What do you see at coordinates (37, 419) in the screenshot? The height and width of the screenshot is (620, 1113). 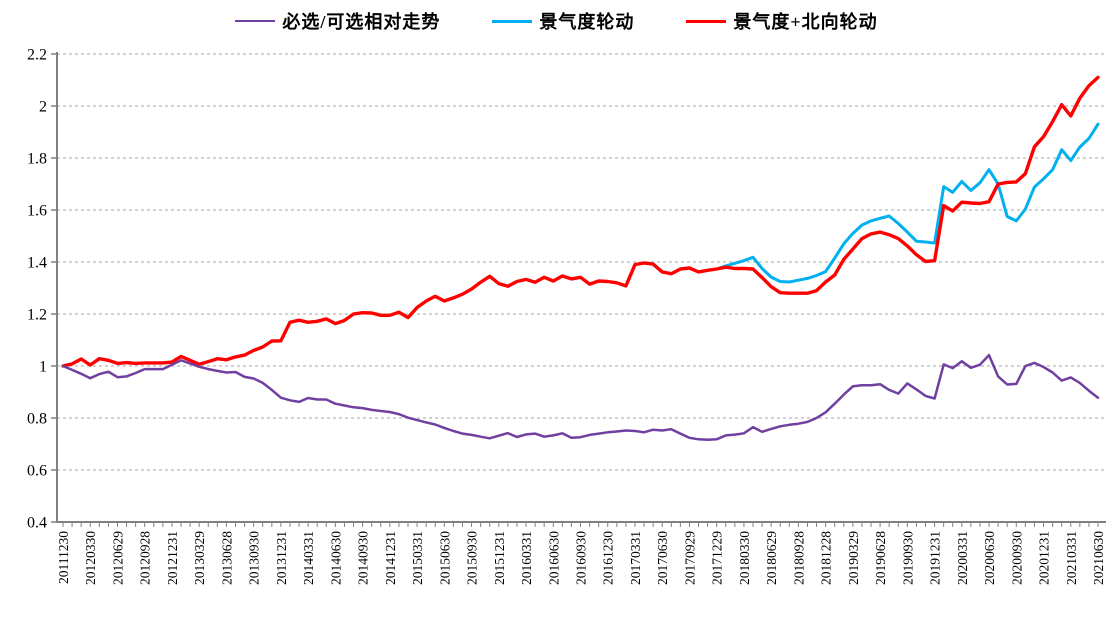 I see `svg-text: 0.8` at bounding box center [37, 419].